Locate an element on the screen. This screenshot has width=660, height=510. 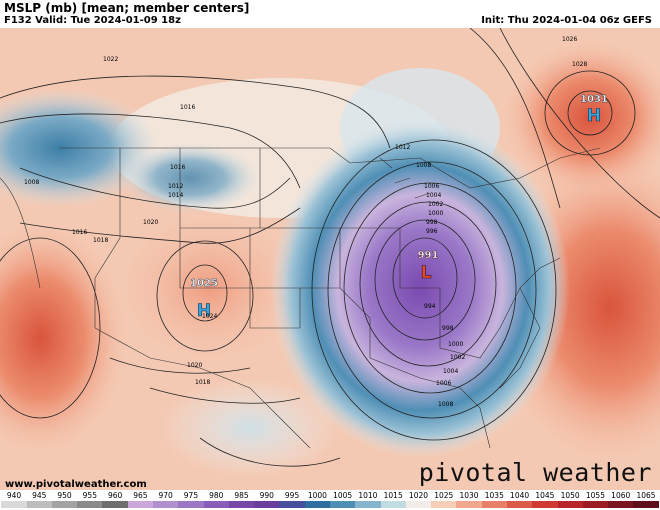
colorbar-label: 955 is located at coordinates (89, 495).